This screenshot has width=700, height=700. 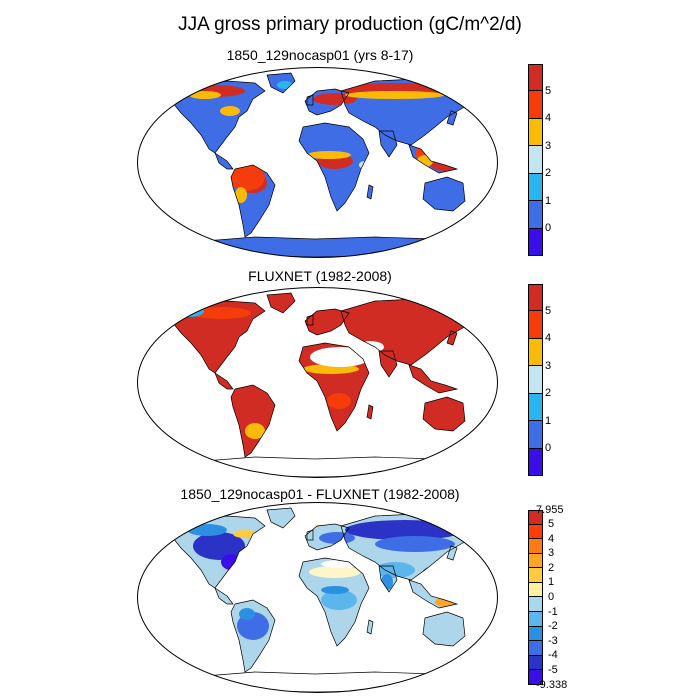 I want to click on map-fluxnet-content, so click(x=317, y=382).